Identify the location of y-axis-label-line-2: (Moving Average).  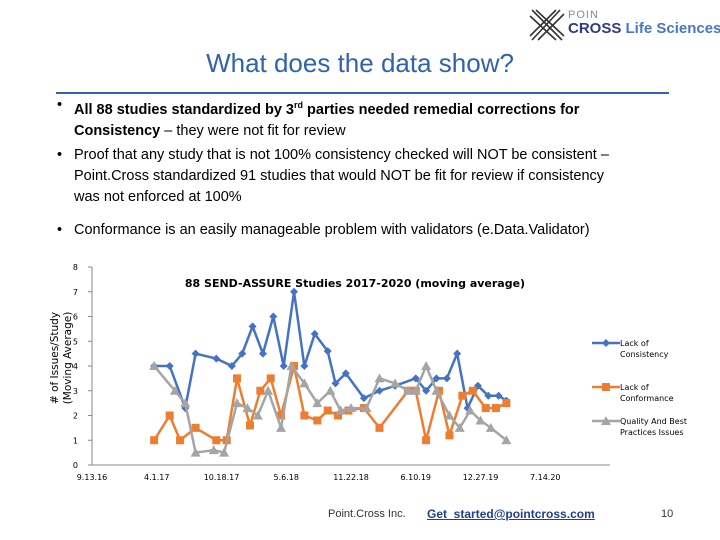
(68, 358).